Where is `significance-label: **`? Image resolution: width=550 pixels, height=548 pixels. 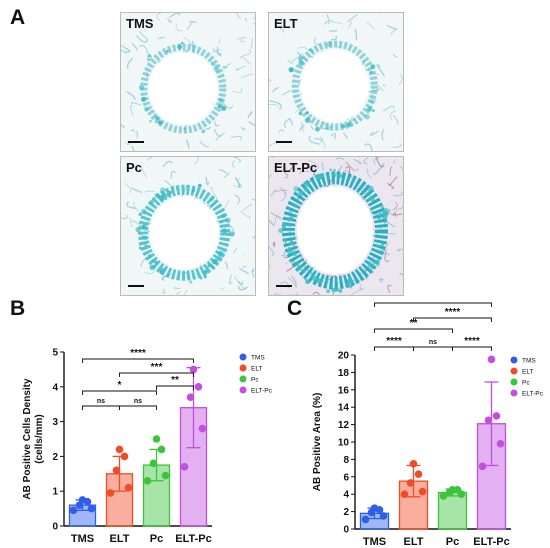
significance-label: ** is located at coordinates (175, 380).